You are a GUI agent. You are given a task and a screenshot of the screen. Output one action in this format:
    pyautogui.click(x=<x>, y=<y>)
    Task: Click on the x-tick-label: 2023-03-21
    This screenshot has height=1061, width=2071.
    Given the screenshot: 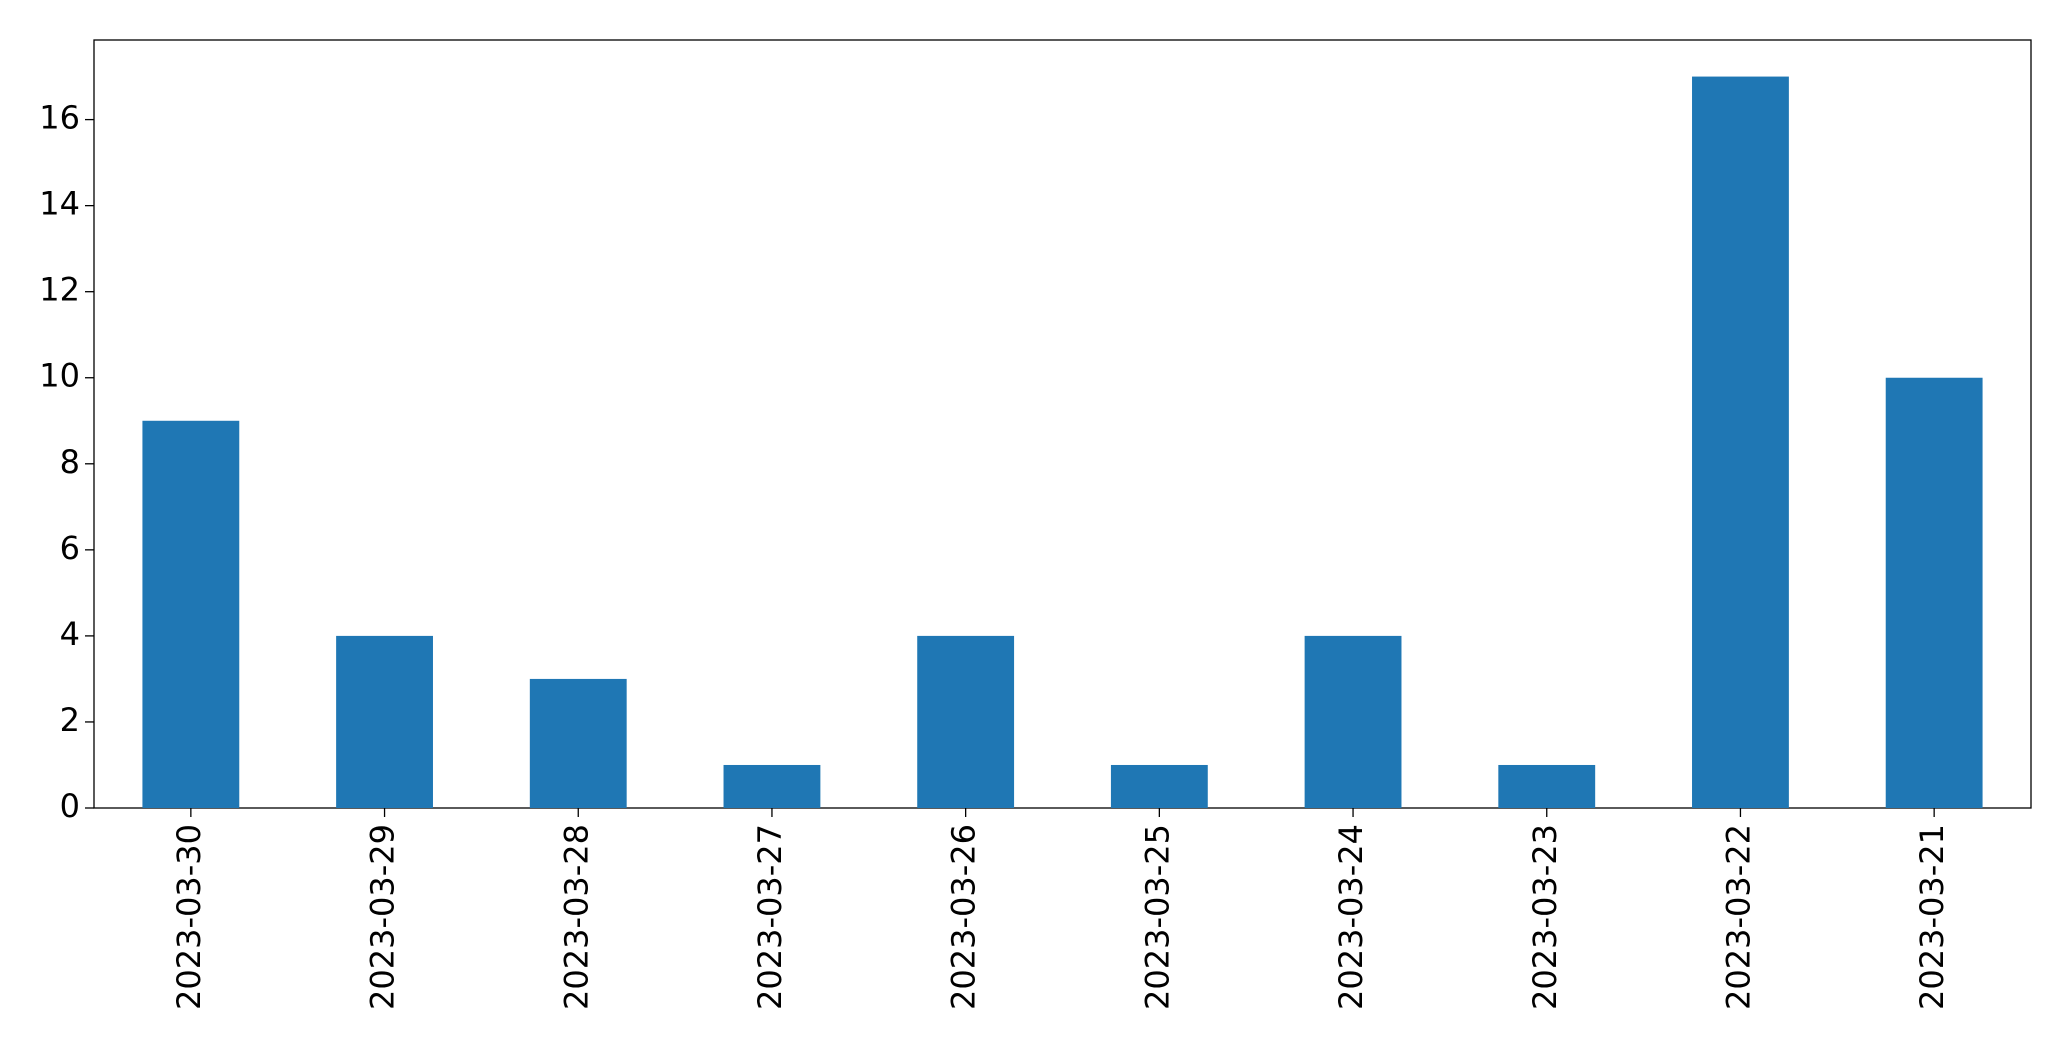 What is the action you would take?
    pyautogui.click(x=1932, y=917)
    